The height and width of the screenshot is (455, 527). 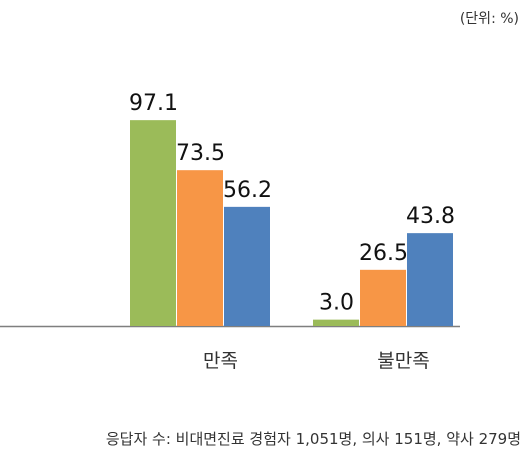 I want to click on data-label-불만족-series-1: 3.0, so click(x=336, y=303).